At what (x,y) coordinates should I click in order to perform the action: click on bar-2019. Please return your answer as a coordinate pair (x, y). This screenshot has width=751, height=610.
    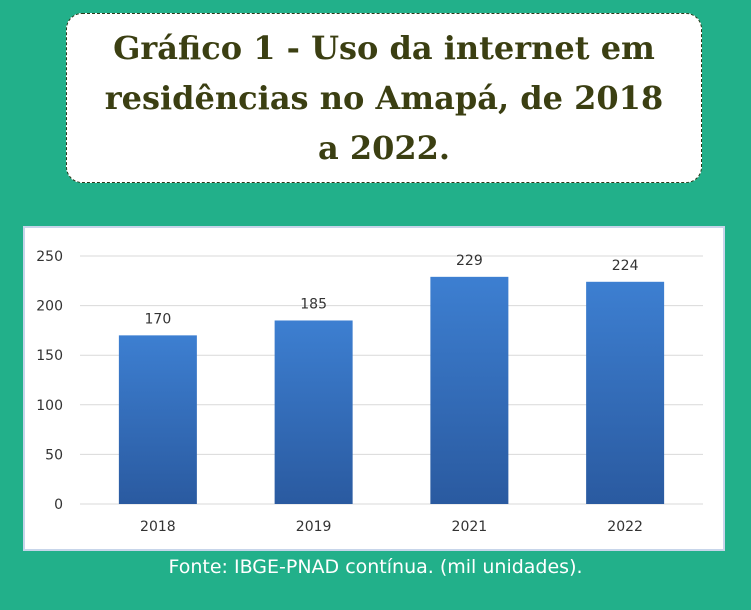
    Looking at the image, I should click on (313, 412).